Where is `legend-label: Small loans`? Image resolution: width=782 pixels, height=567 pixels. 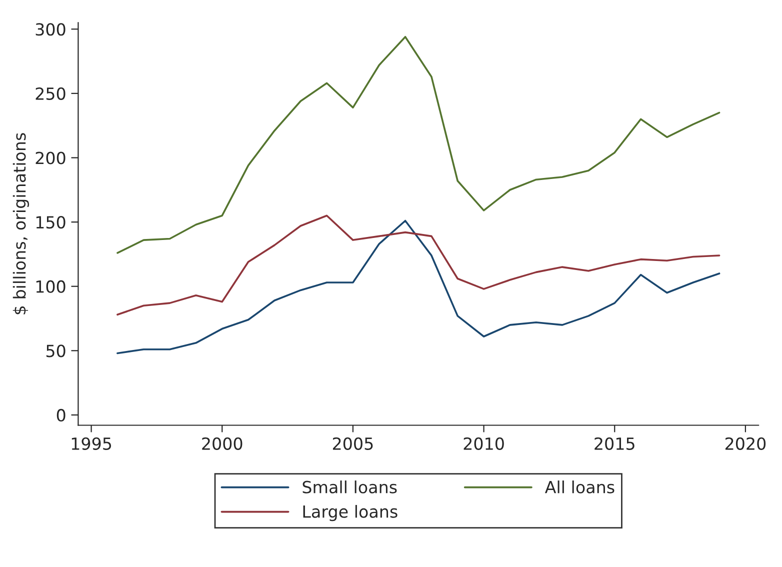 legend-label: Small loans is located at coordinates (349, 487).